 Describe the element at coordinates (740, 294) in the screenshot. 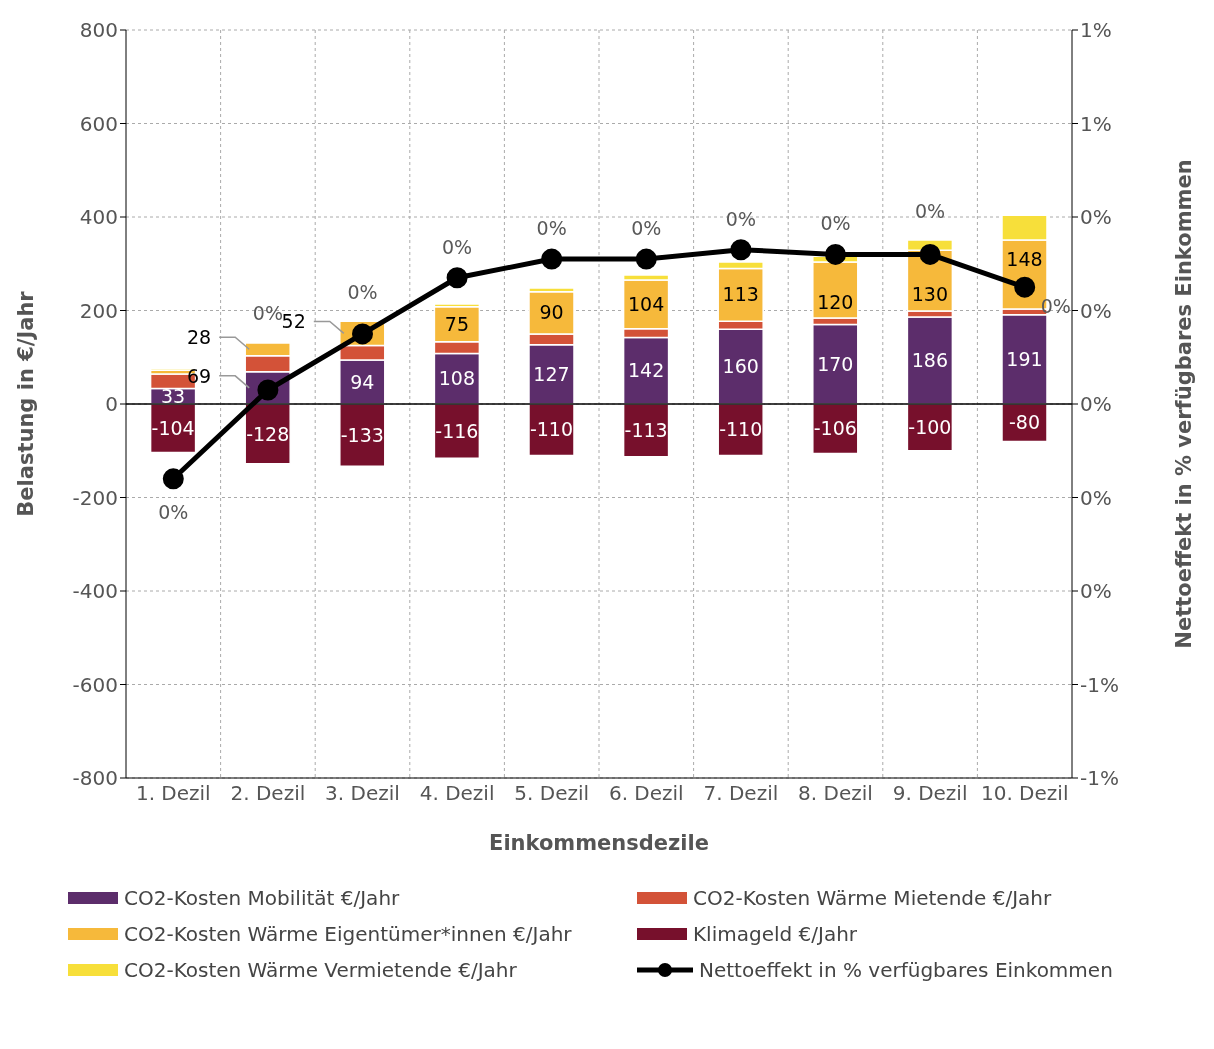

I see `data-label: 113` at that location.